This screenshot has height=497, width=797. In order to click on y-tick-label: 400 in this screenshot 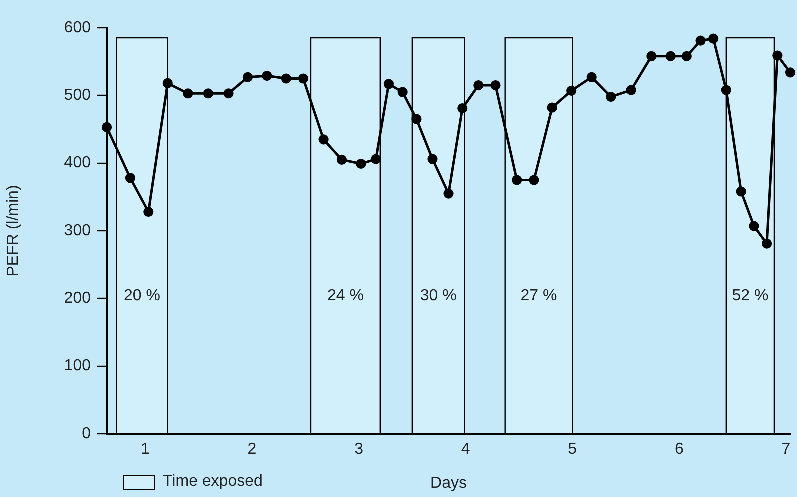, I will do `click(78, 163)`.